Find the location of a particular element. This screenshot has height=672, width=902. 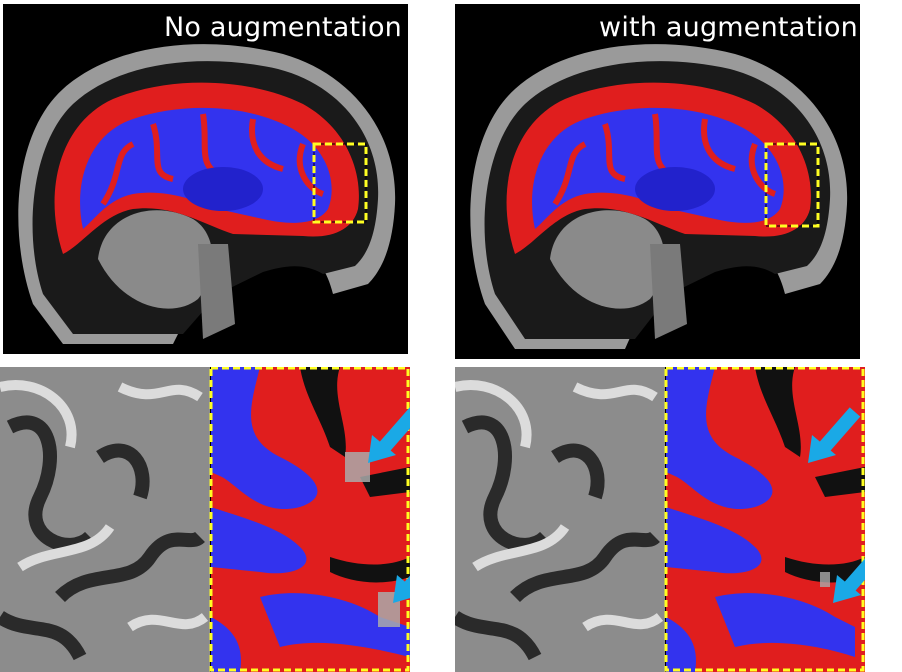

panel-label-no-augmentation: No augmentation is located at coordinates (283, 27).